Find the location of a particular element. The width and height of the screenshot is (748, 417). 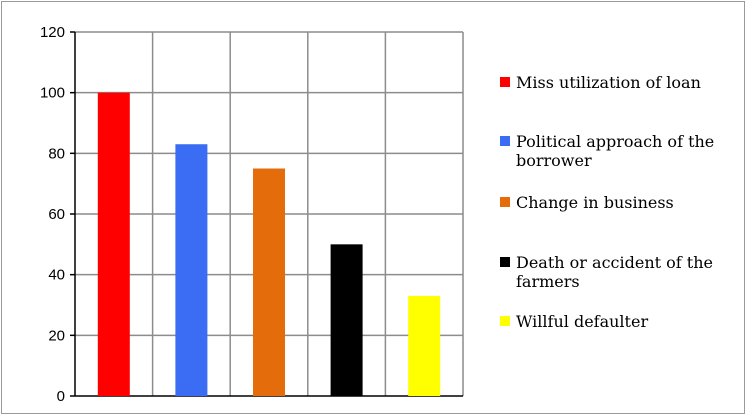

legend-label: Willful defaulter is located at coordinates (582, 321).